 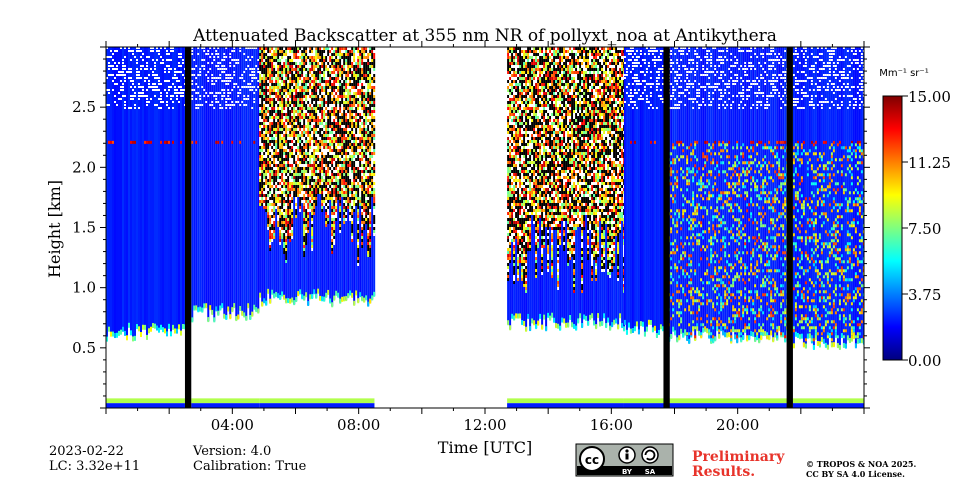 I want to click on footer-date: 2023-02-22, so click(x=86, y=451).